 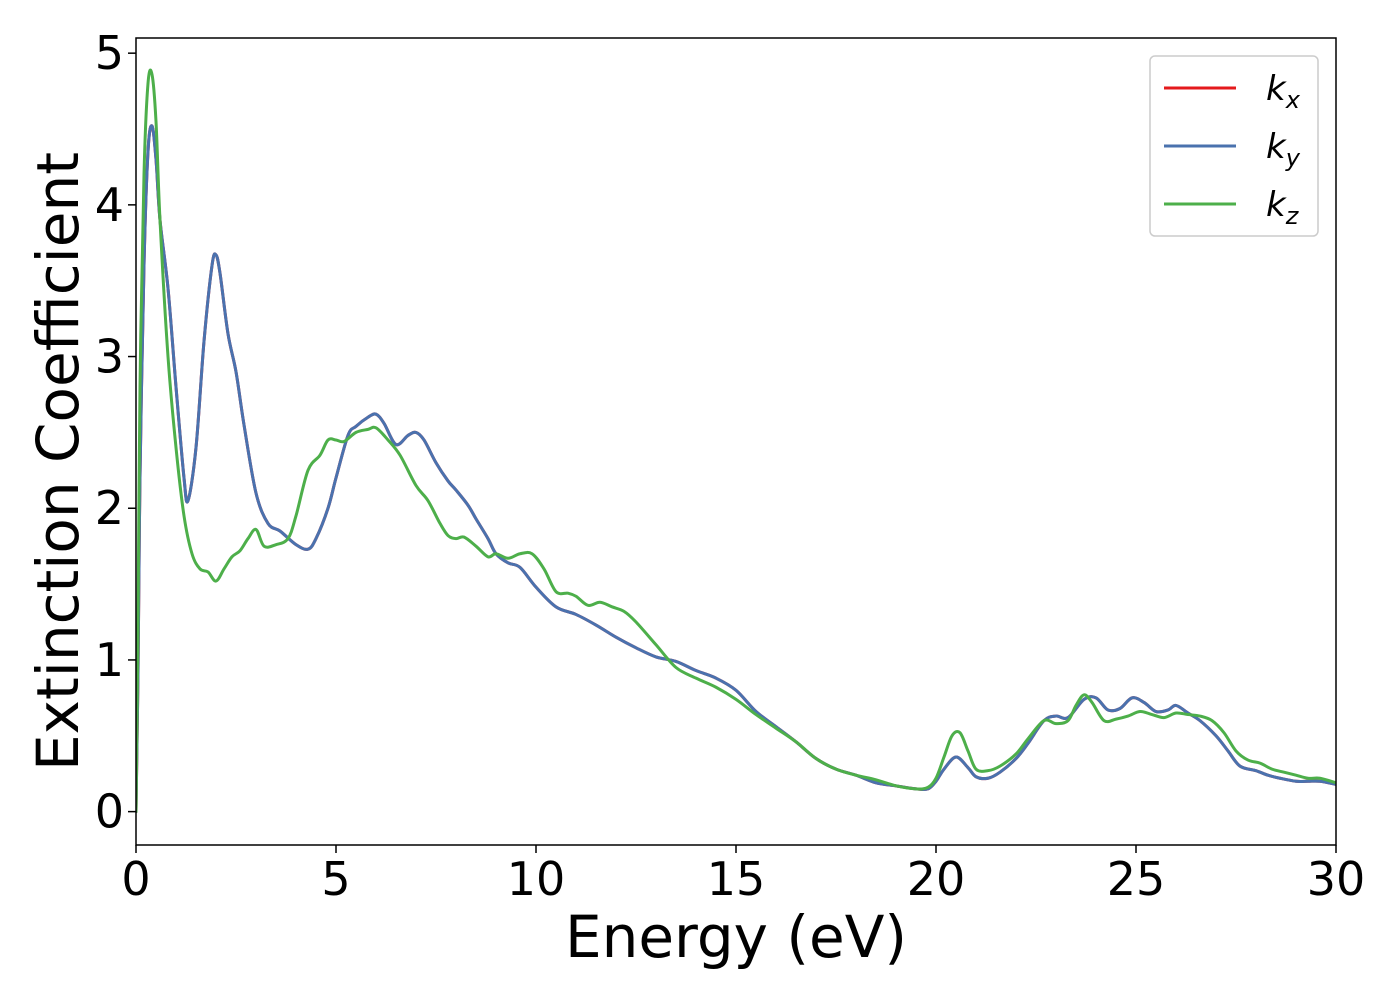 I want to click on y-tick-label: 1, so click(x=109, y=660).